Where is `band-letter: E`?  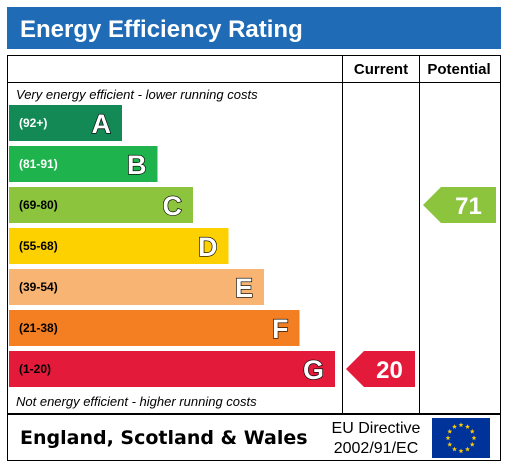
band-letter: E is located at coordinates (244, 288).